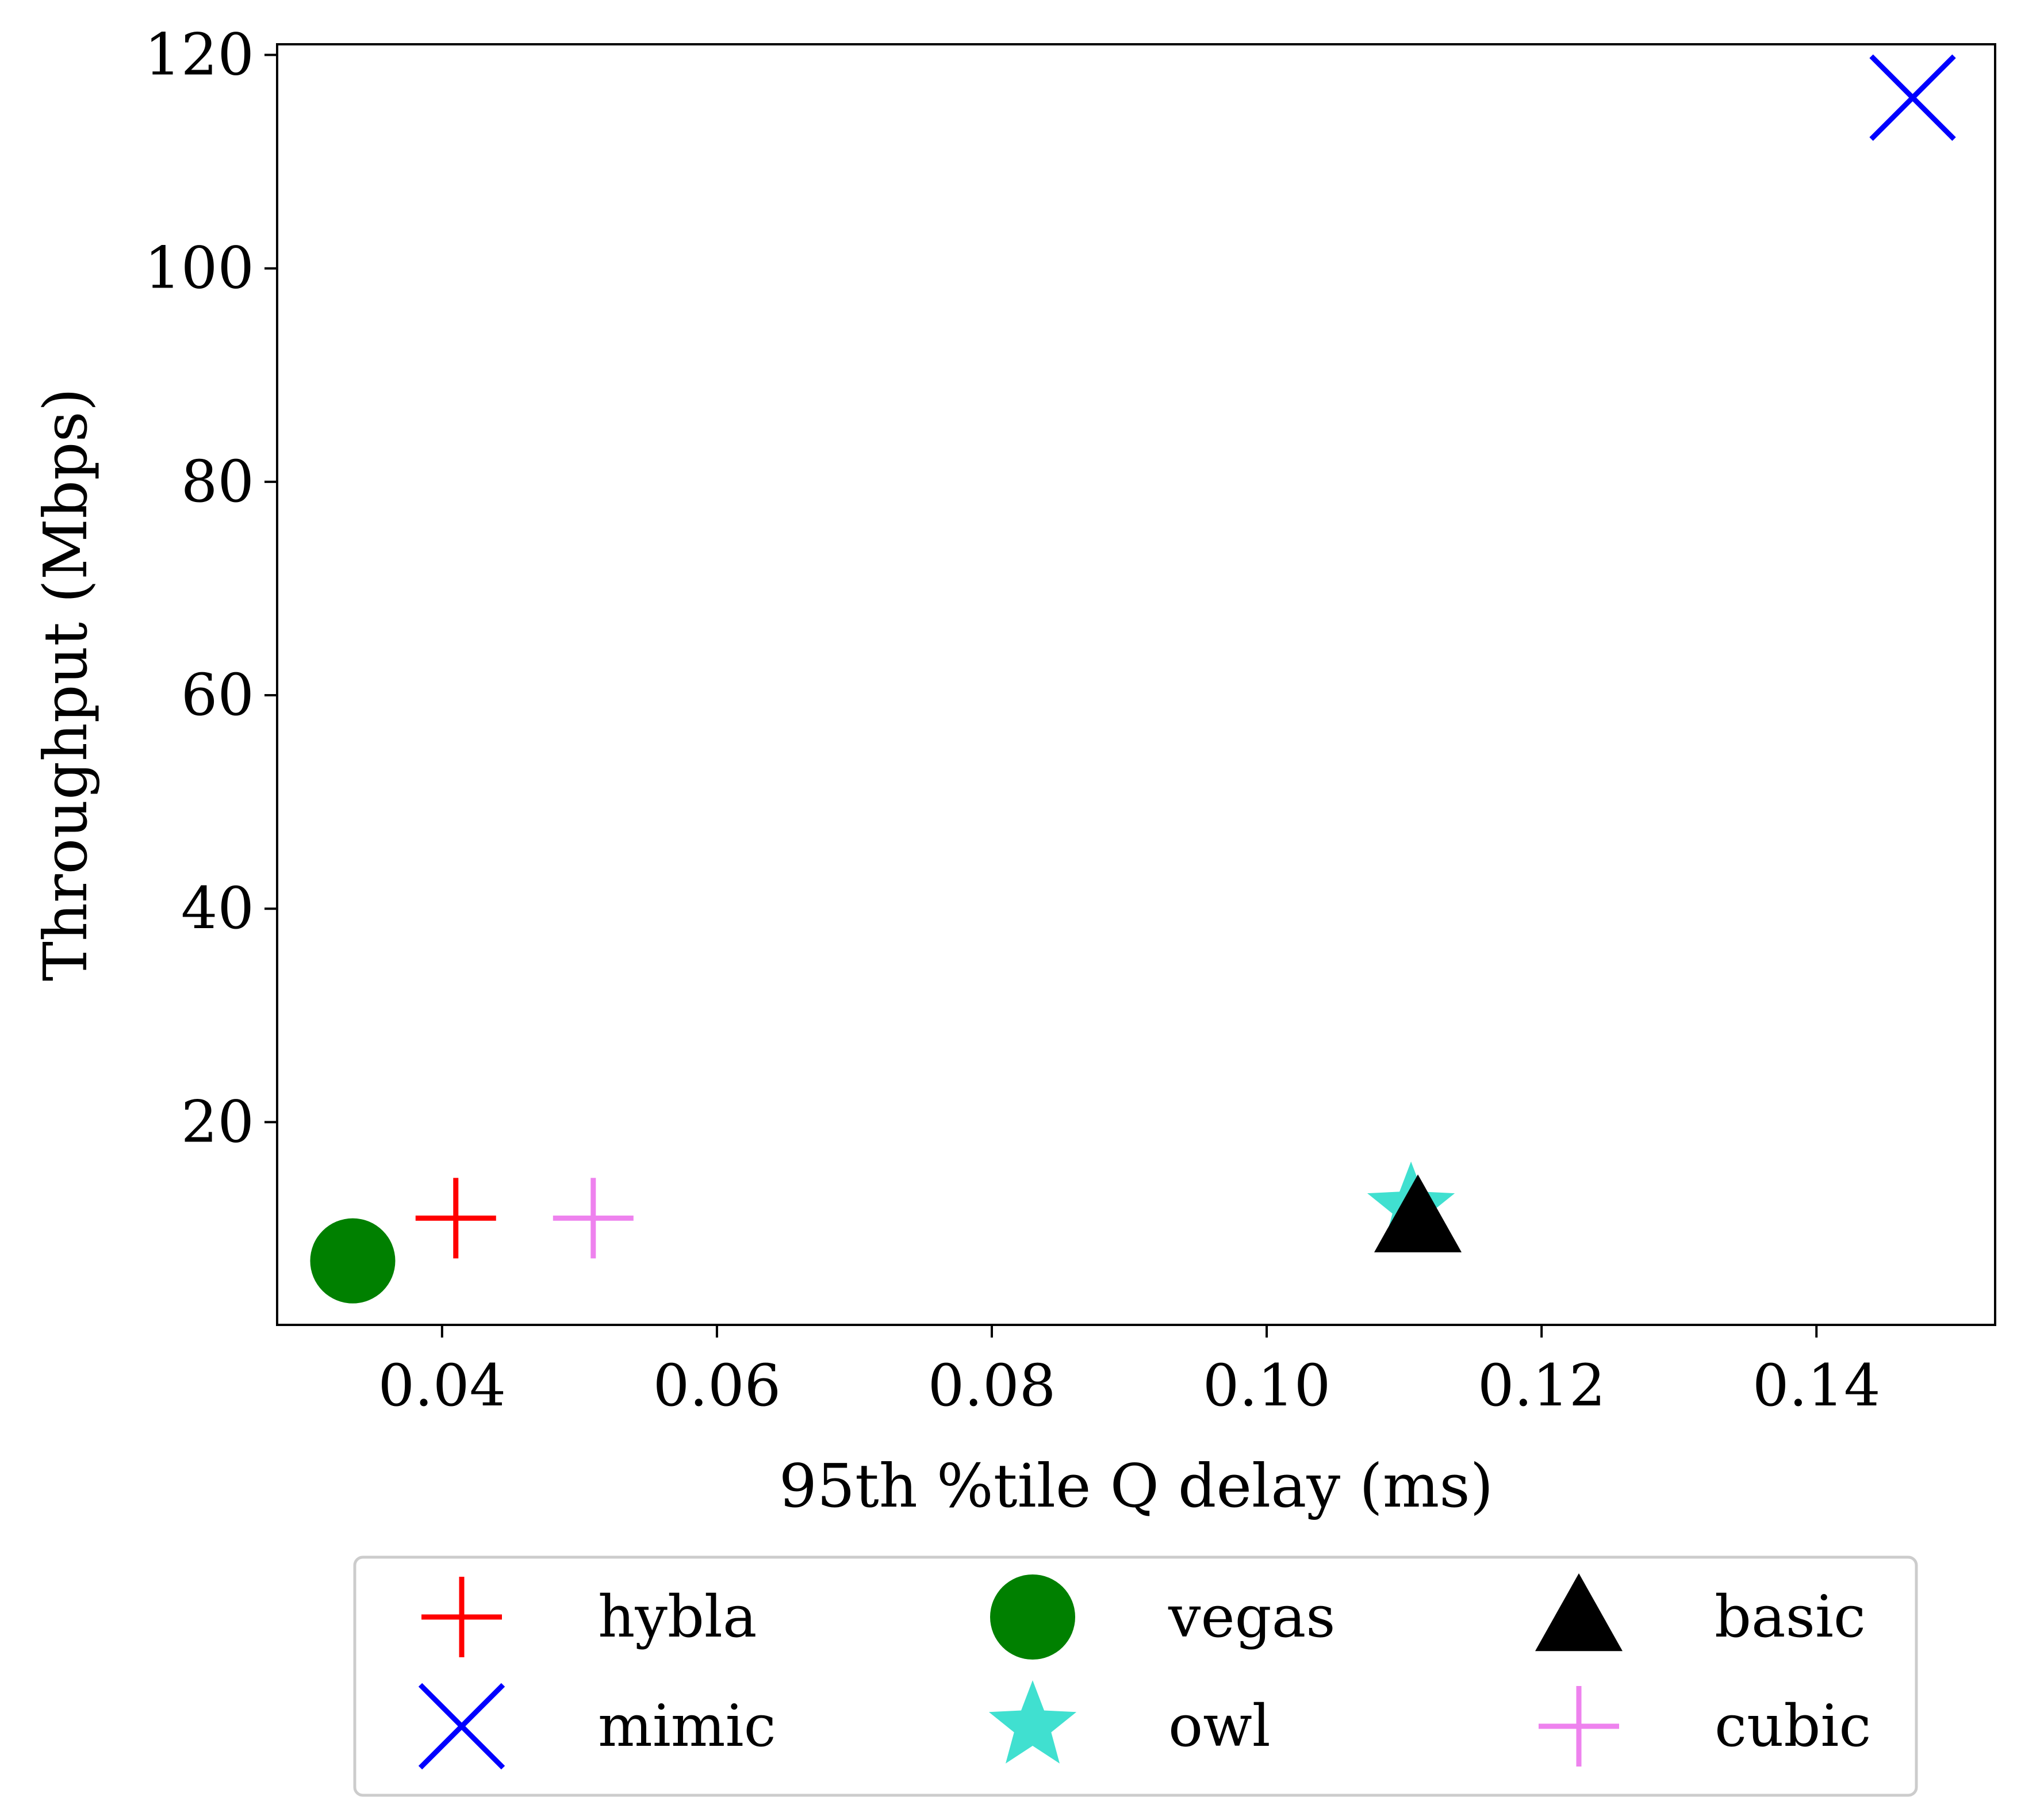 The width and height of the screenshot is (2021, 1820). I want to click on point-vegas, so click(353, 1261).